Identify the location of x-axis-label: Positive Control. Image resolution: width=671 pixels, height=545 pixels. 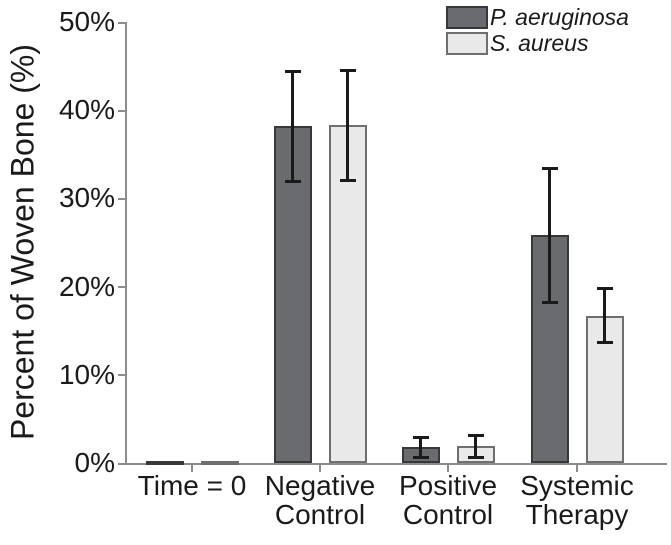
(448, 500).